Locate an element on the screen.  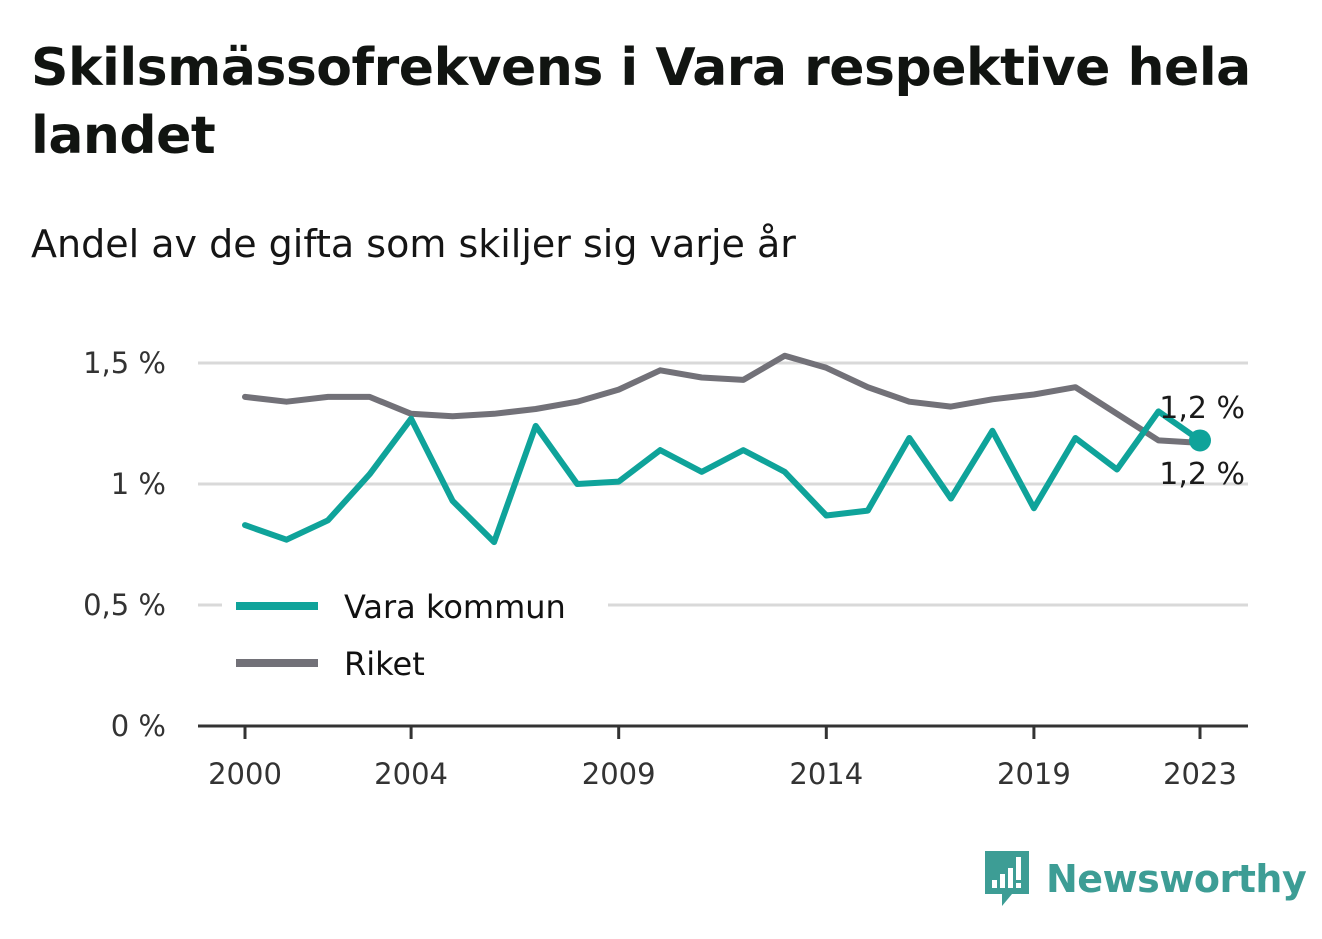
series-line-riket is located at coordinates (722, 399).